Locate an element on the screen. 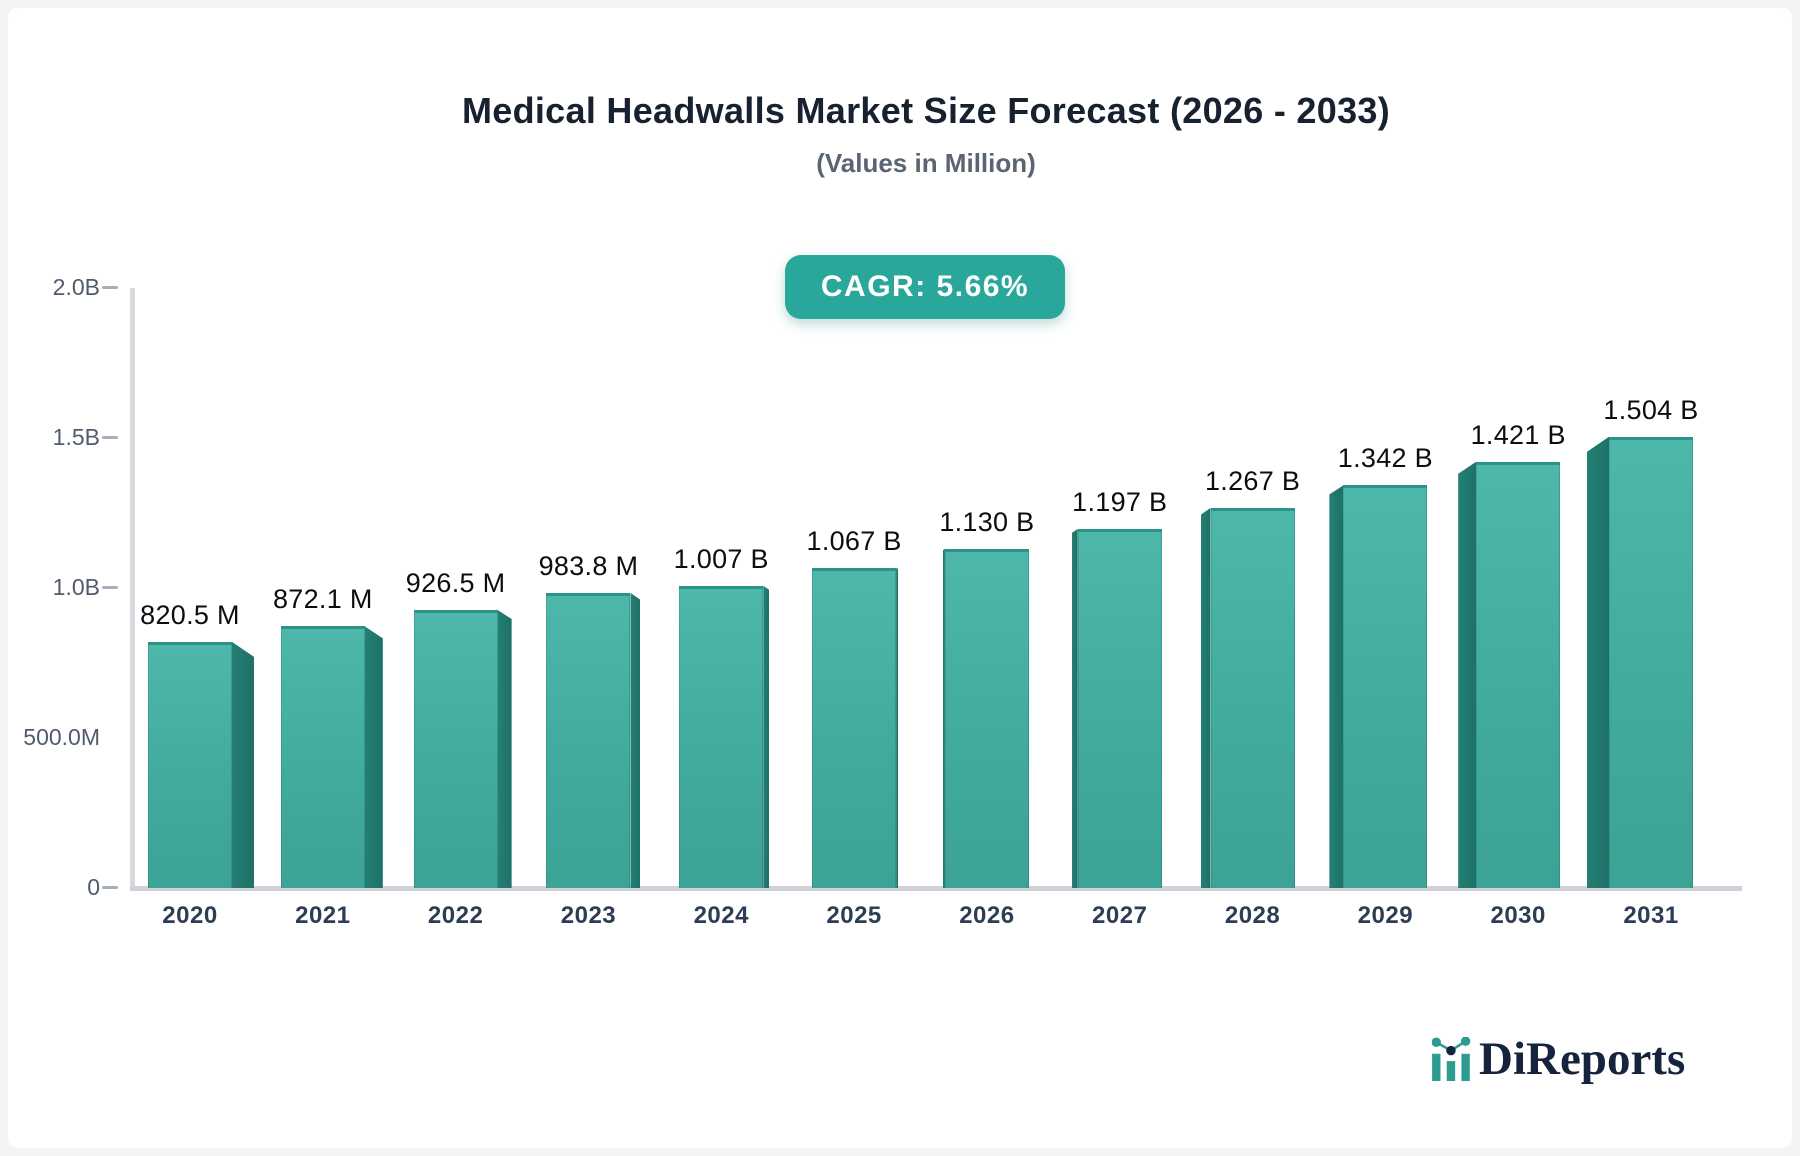  bar-value-label: 1.267 B is located at coordinates (1252, 480).